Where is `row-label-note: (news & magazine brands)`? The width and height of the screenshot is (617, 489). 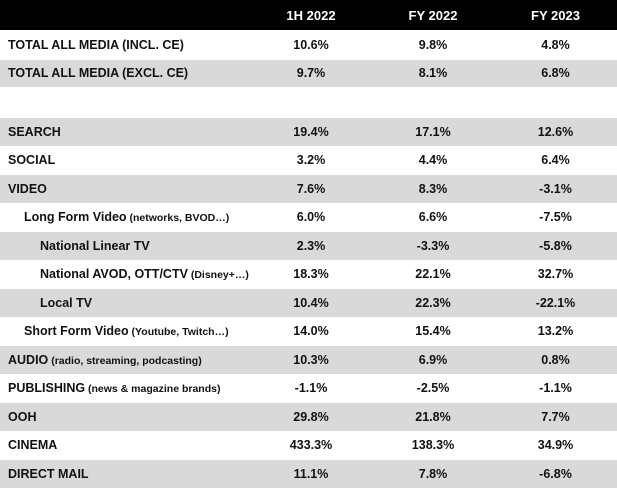
row-label-note: (news & magazine brands) is located at coordinates (153, 389).